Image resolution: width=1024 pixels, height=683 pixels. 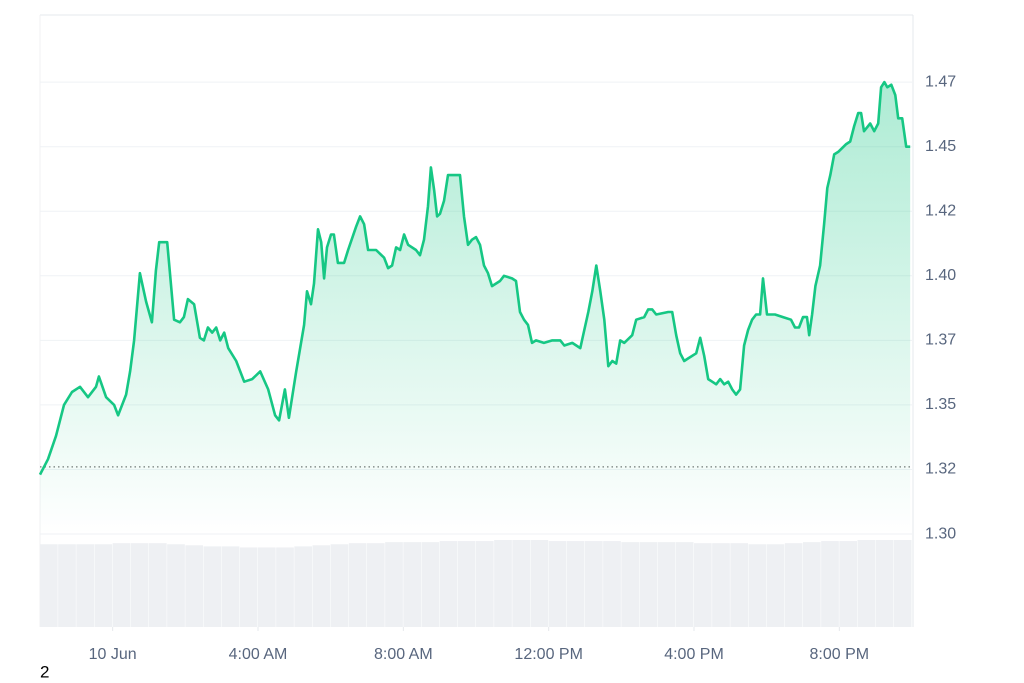 What do you see at coordinates (113, 654) in the screenshot?
I see `x-tick-label: 10 Jun` at bounding box center [113, 654].